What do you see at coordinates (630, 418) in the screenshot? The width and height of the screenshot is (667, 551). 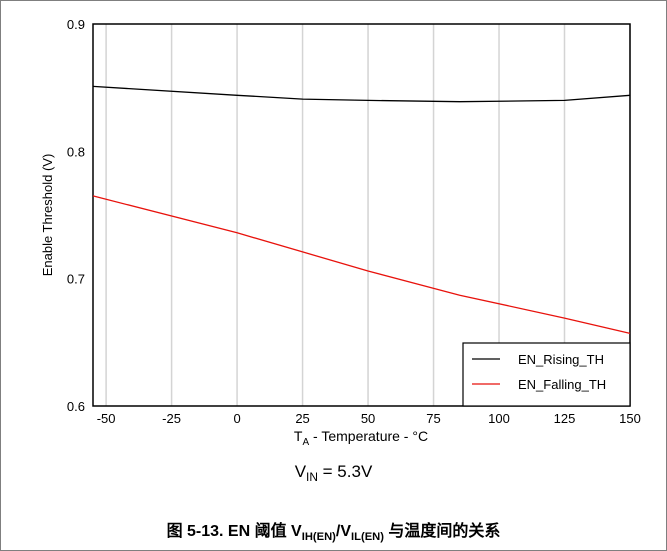 I see `x-tick-label: 150` at bounding box center [630, 418].